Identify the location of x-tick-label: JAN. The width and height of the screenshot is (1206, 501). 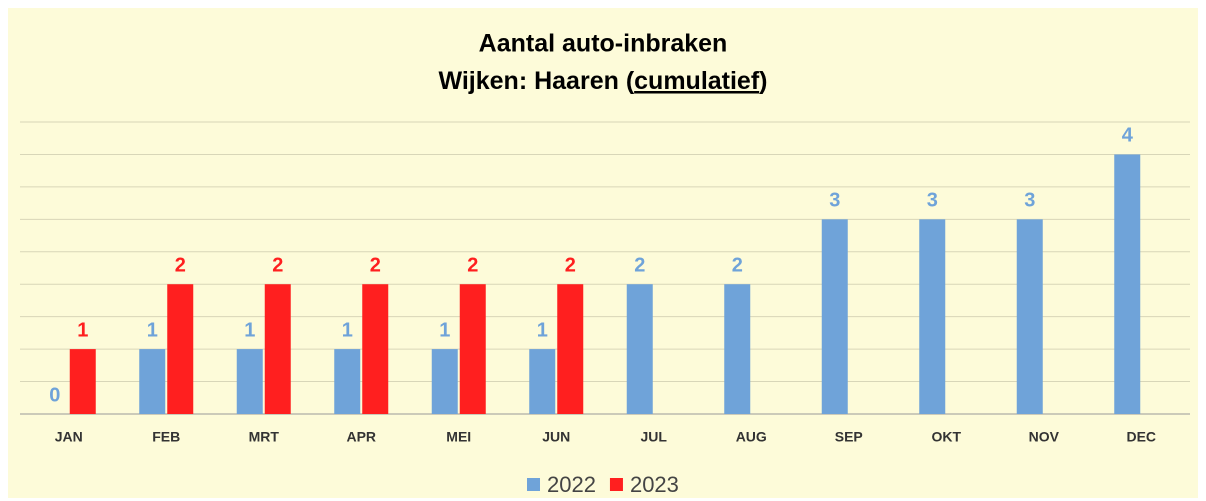
(69, 437).